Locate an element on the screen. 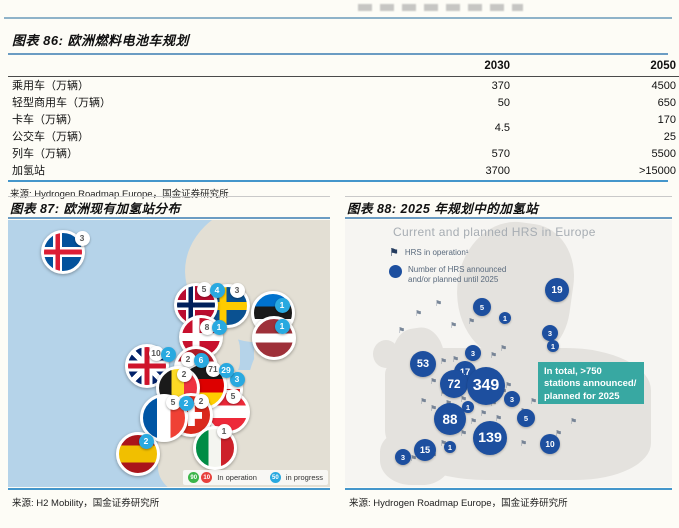 Image resolution: width=679 pixels, height=528 pixels. count-badge-operational: 1 is located at coordinates (224, 431).